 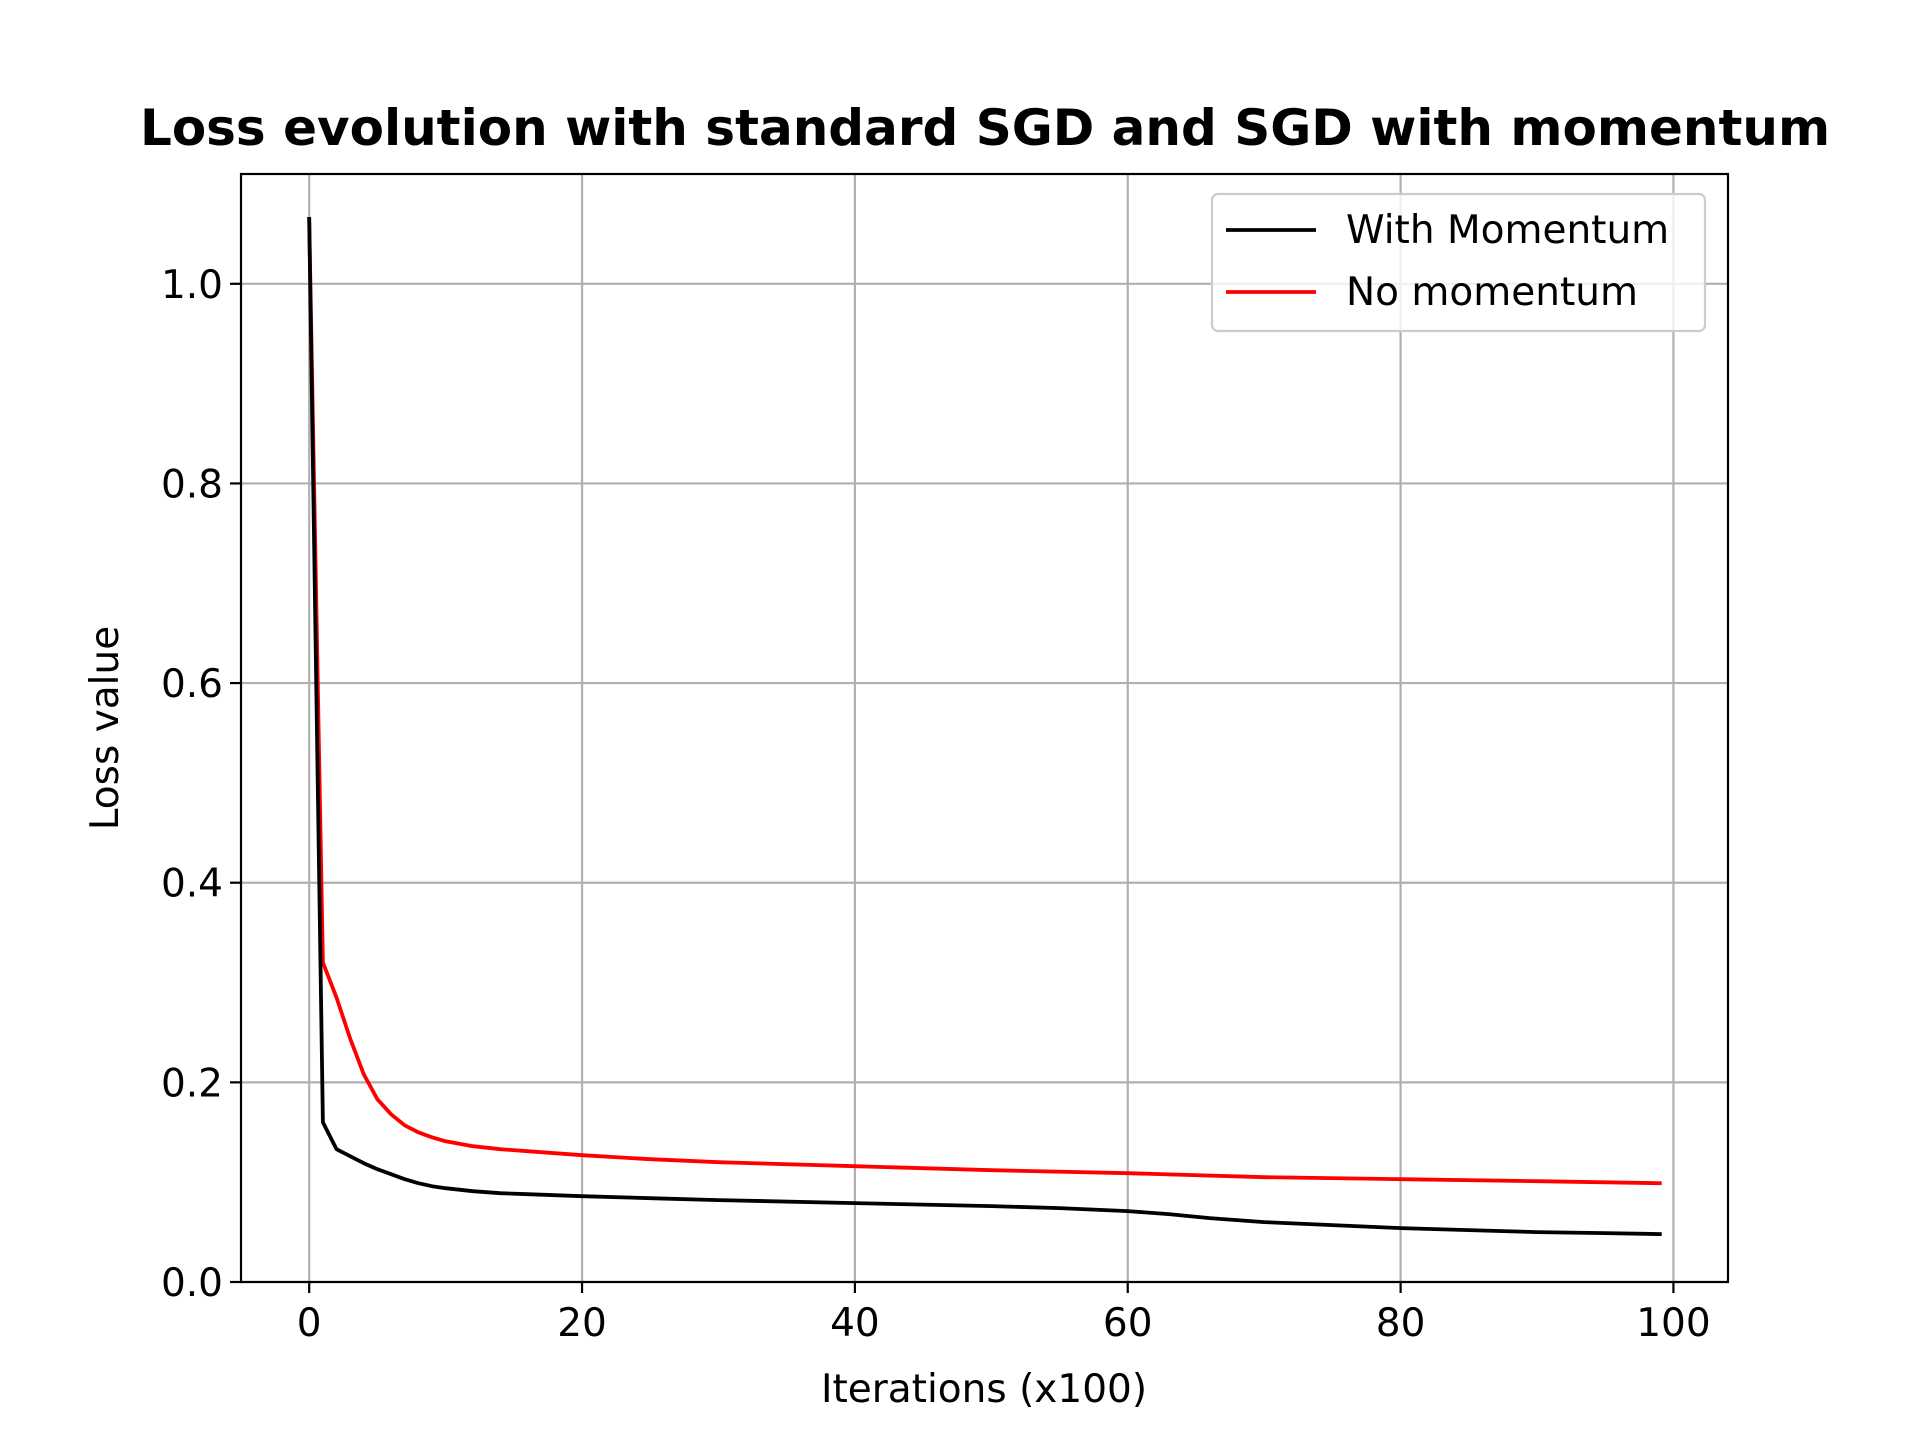 I want to click on x-tick-label: 60, so click(x=1128, y=1323).